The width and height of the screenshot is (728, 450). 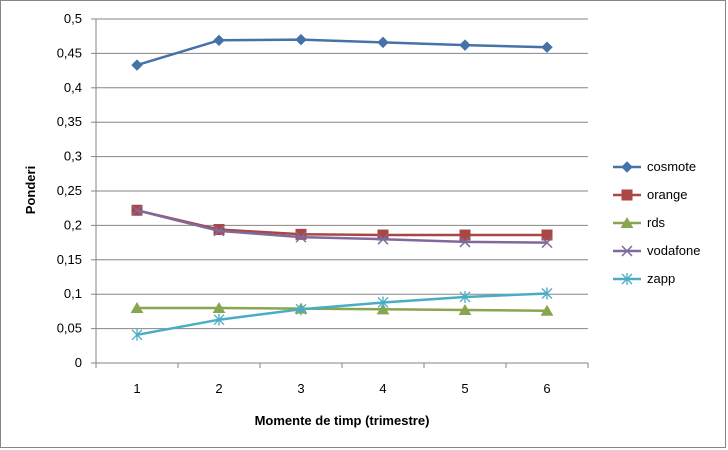 What do you see at coordinates (73, 293) in the screenshot?
I see `y-tick-label: 0,1` at bounding box center [73, 293].